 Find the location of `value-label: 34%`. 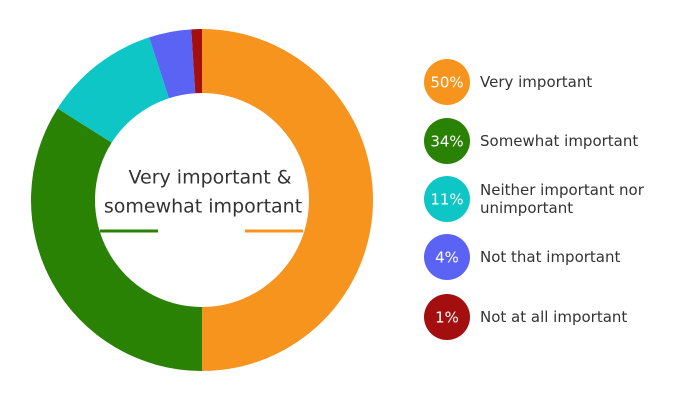

value-label: 34% is located at coordinates (446, 142).